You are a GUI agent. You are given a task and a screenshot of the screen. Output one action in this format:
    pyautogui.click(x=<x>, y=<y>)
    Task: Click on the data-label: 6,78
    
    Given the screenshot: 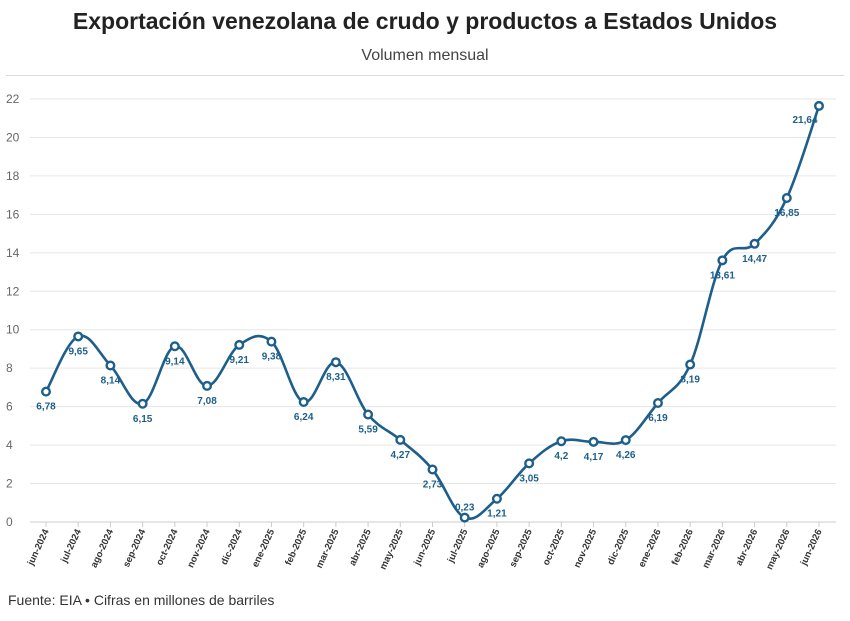 What is the action you would take?
    pyautogui.click(x=46, y=407)
    